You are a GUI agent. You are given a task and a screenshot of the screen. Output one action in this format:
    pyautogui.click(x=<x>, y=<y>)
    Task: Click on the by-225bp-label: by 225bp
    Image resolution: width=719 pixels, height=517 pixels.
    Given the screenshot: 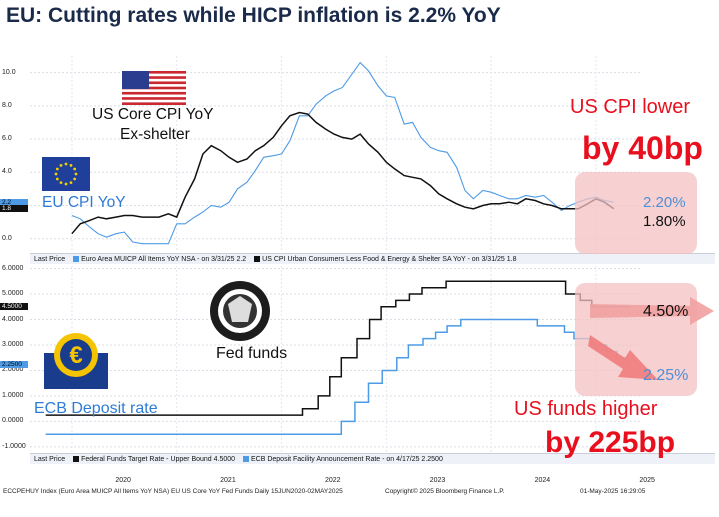 What is the action you would take?
    pyautogui.click(x=610, y=442)
    